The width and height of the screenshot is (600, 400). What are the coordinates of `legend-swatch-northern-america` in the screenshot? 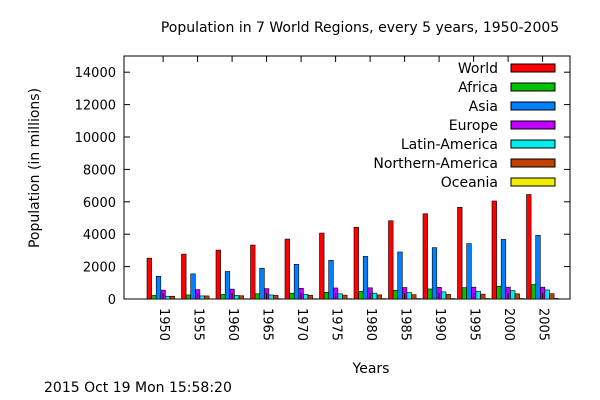 It's located at (533, 163).